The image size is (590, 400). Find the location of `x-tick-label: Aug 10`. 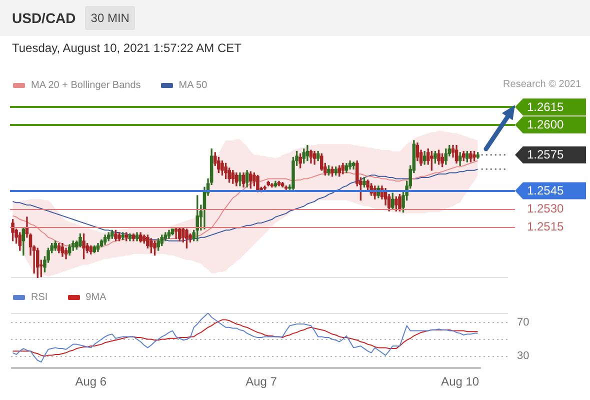

x-tick-label: Aug 10 is located at coordinates (460, 381).